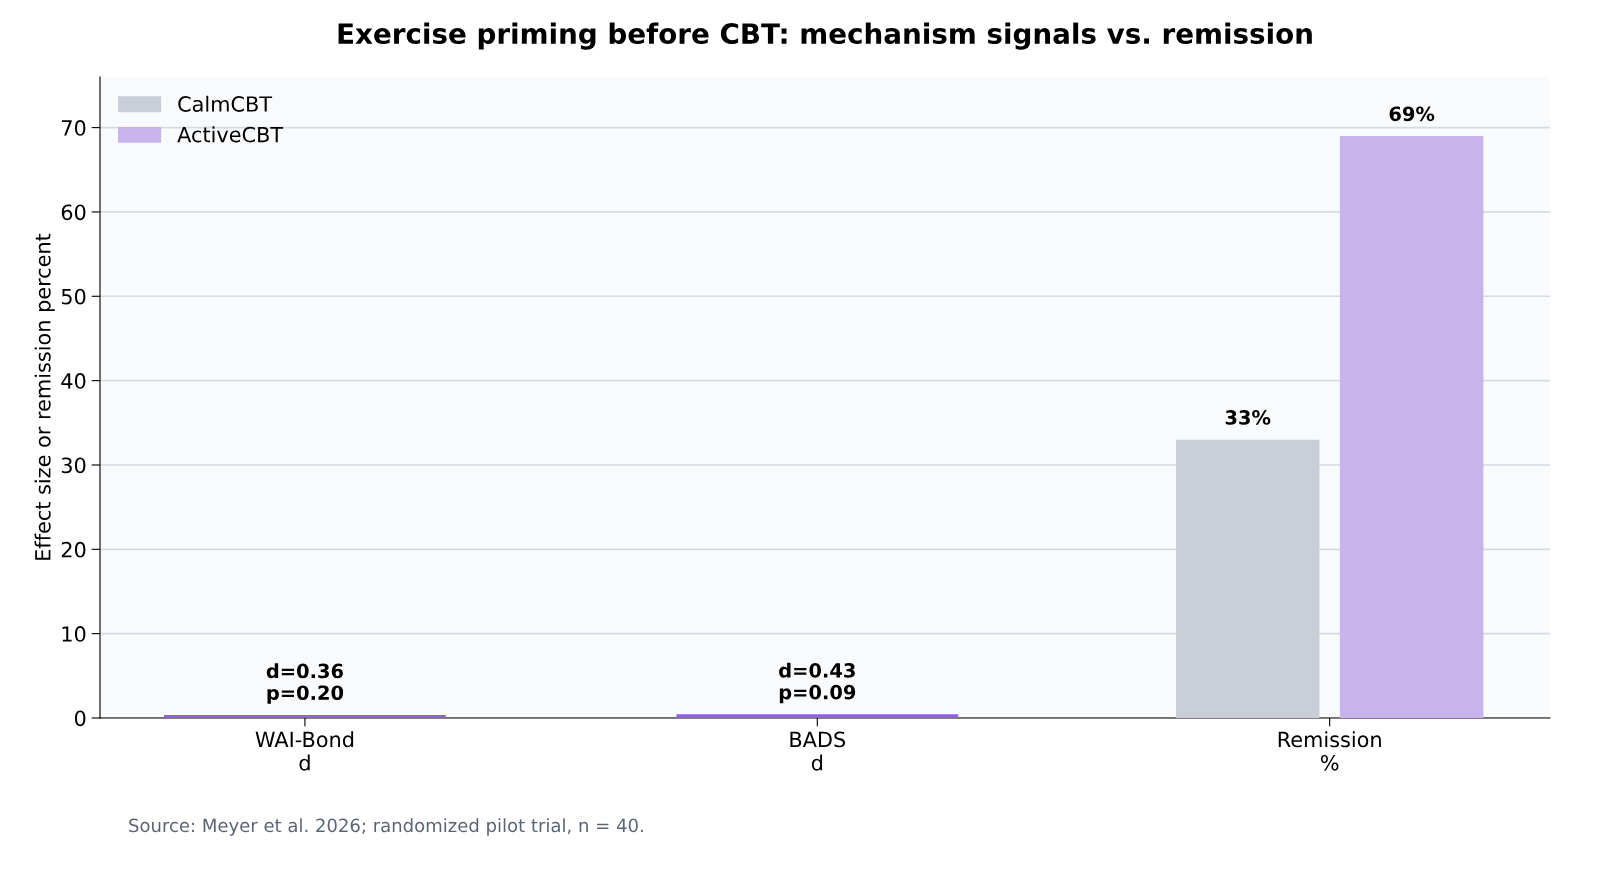 The height and width of the screenshot is (875, 1602). Describe the element at coordinates (225, 103) in the screenshot. I see `legend-label: CalmCBT` at that location.